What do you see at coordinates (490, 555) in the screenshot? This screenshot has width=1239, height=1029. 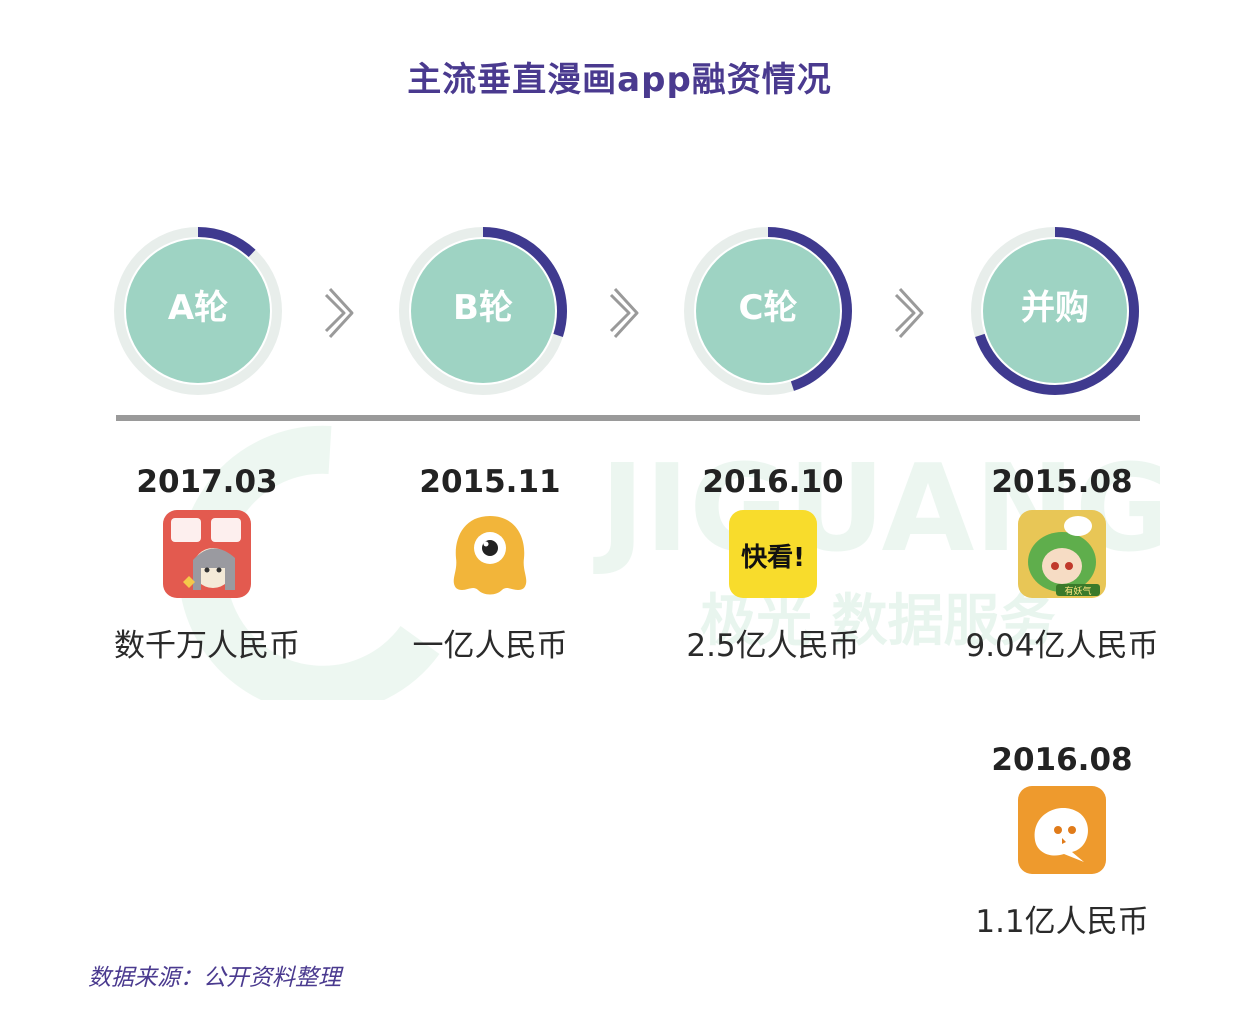 I see `yellow-monster-app-icon` at bounding box center [490, 555].